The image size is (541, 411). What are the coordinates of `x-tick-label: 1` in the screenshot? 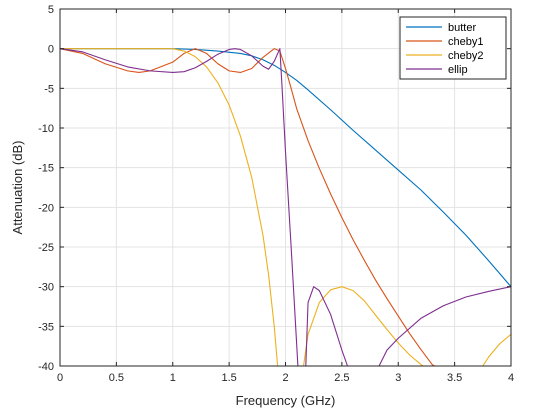 It's located at (173, 378).